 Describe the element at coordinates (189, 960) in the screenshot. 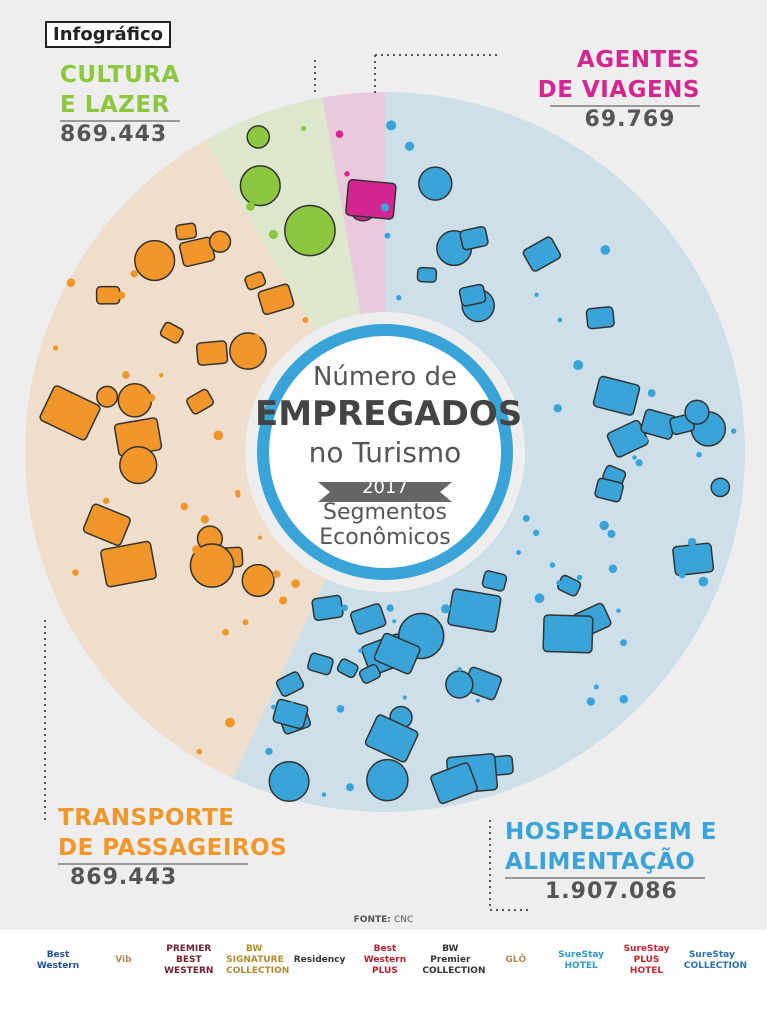

I see `logo: PREMIER BEST WESTERN` at that location.